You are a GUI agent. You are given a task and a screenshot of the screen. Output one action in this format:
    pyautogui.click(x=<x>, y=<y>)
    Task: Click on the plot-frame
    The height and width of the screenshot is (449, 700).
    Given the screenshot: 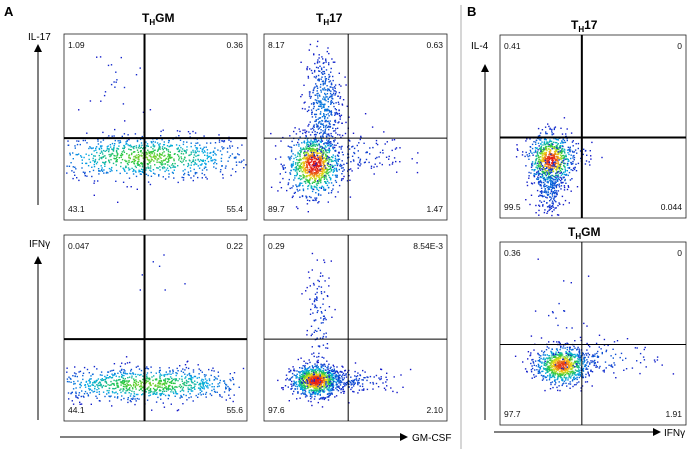 What is the action you would take?
    pyautogui.click(x=155, y=328)
    